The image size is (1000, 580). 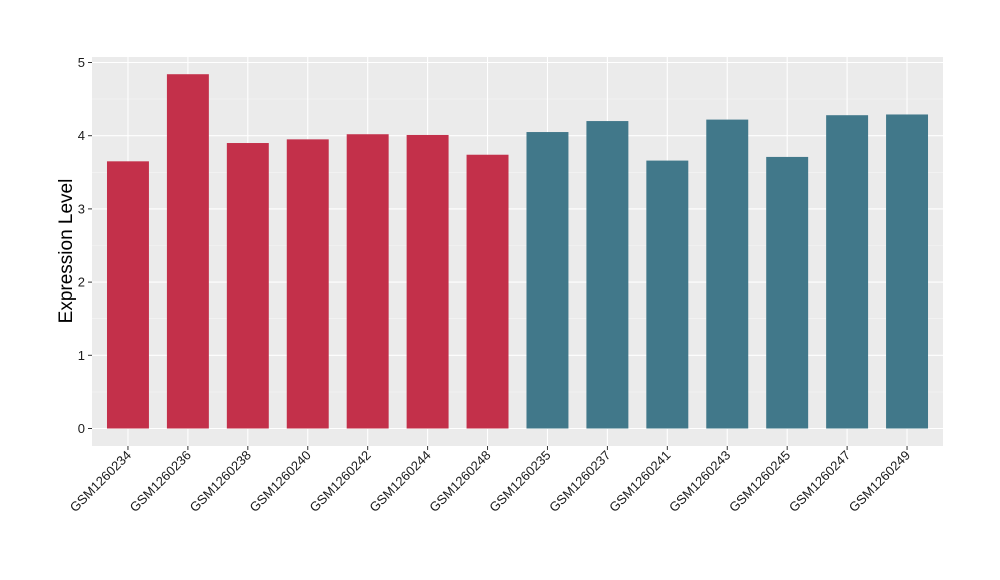 What do you see at coordinates (399, 481) in the screenshot?
I see `x-tick-label: GSM1260244` at bounding box center [399, 481].